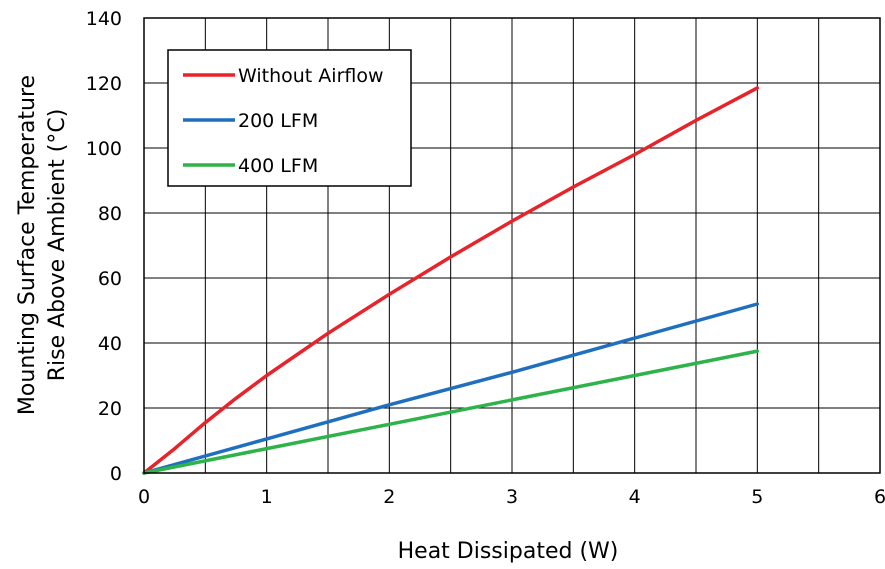 Image resolution: width=885 pixels, height=569 pixels. What do you see at coordinates (144, 497) in the screenshot?
I see `x-tick-label: 0` at bounding box center [144, 497].